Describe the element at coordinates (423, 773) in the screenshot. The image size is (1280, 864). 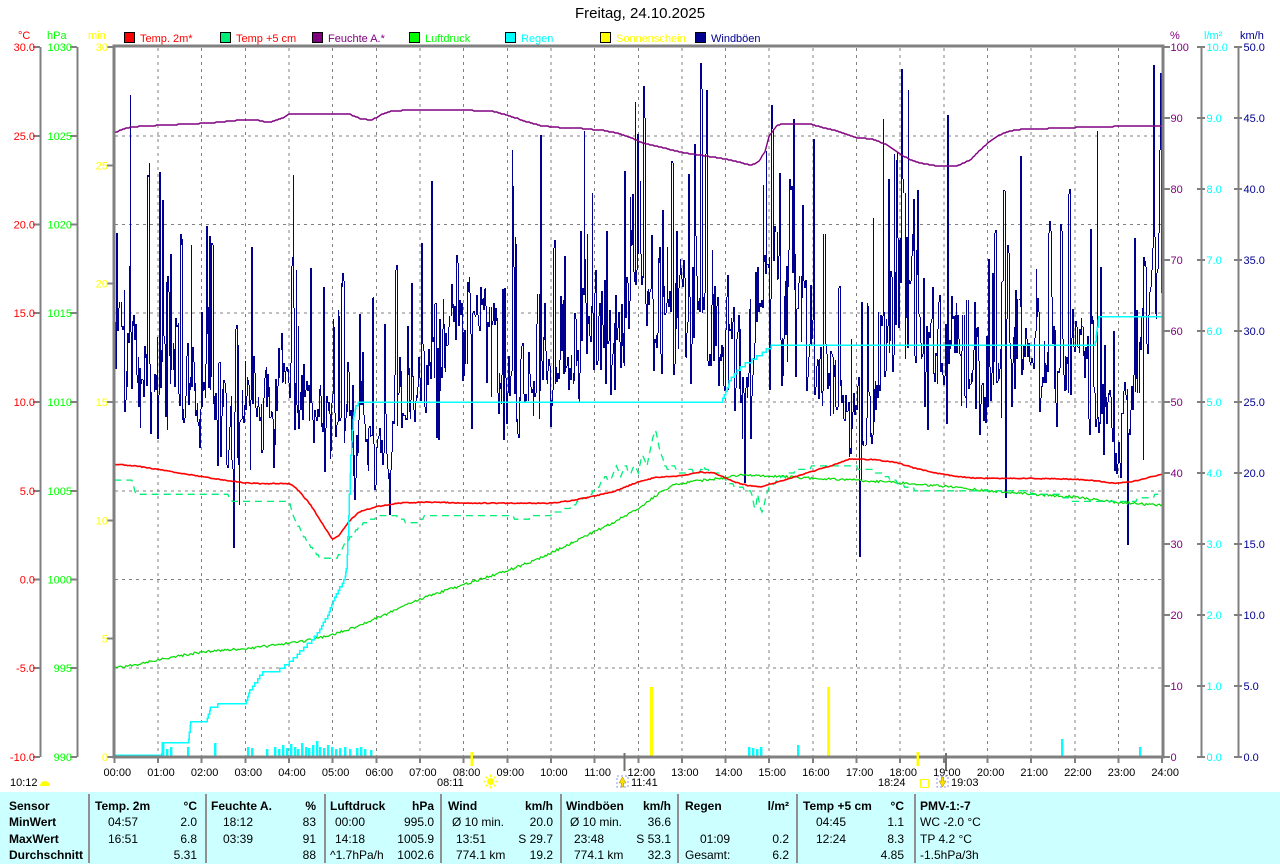
I see `svg-text: 07:00` at that location.